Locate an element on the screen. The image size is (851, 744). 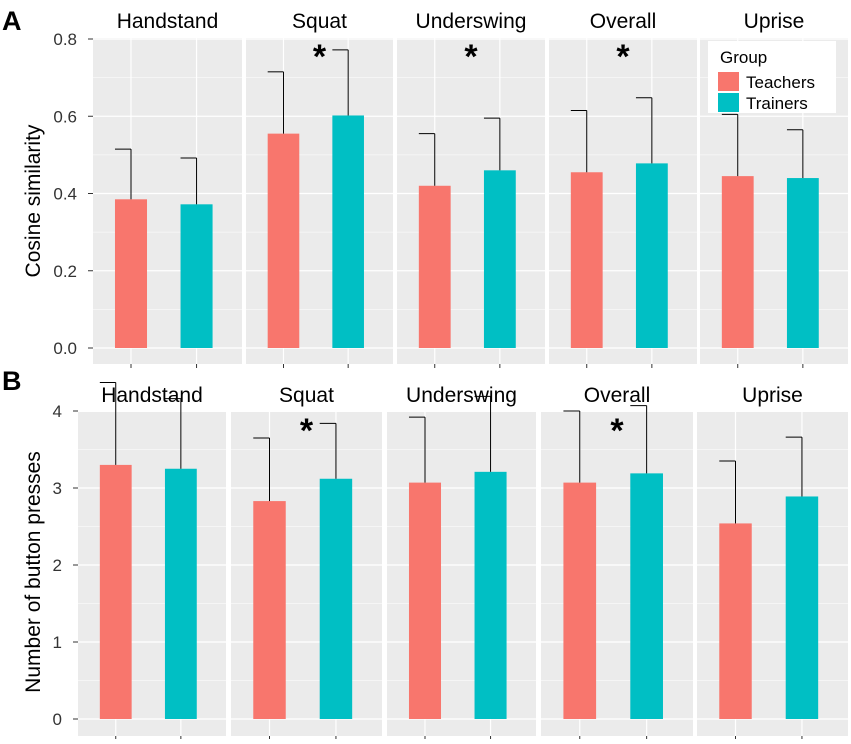
legend: Group Teachers Trainers is located at coordinates (772, 77).